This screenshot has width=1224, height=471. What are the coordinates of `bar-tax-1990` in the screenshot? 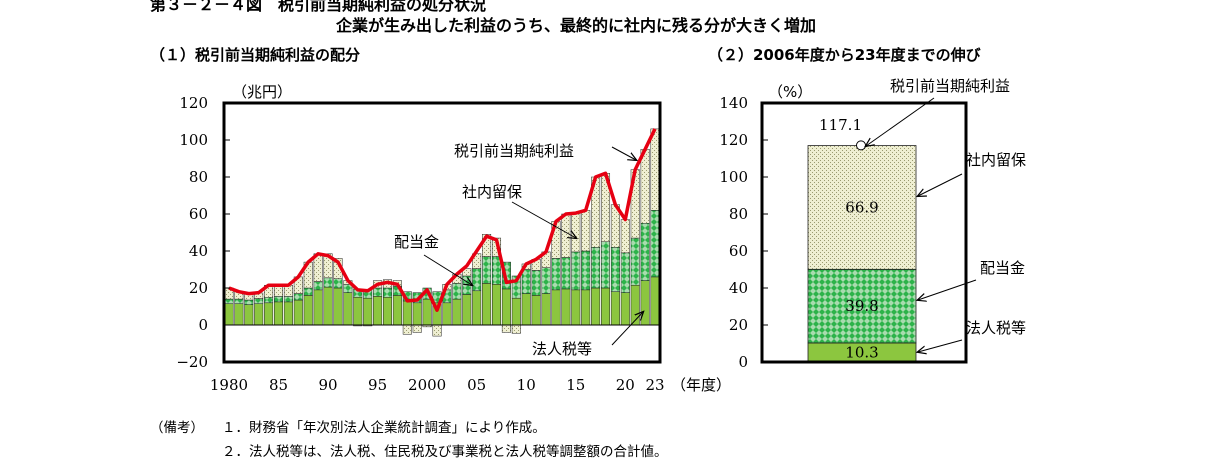 It's located at (328, 306).